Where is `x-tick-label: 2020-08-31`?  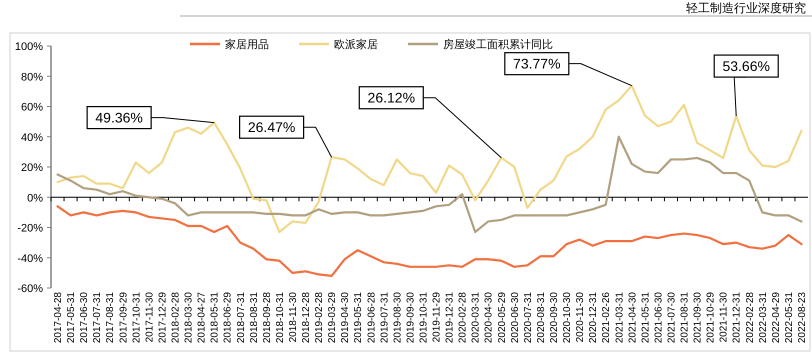
x-tick-label: 2020-08-31 is located at coordinates (541, 318).